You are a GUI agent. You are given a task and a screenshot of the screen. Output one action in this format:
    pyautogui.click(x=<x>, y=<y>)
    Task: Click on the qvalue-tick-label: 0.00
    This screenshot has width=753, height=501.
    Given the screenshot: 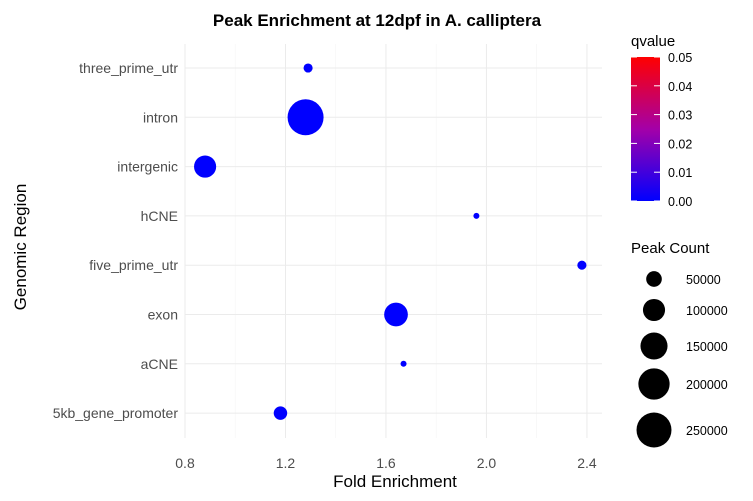 What is the action you would take?
    pyautogui.click(x=680, y=202)
    